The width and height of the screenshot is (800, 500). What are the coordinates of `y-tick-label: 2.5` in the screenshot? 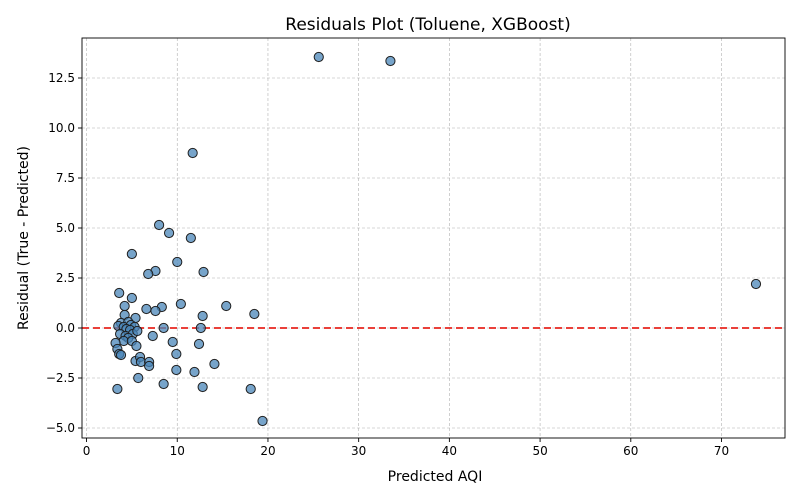 It's located at (65, 278).